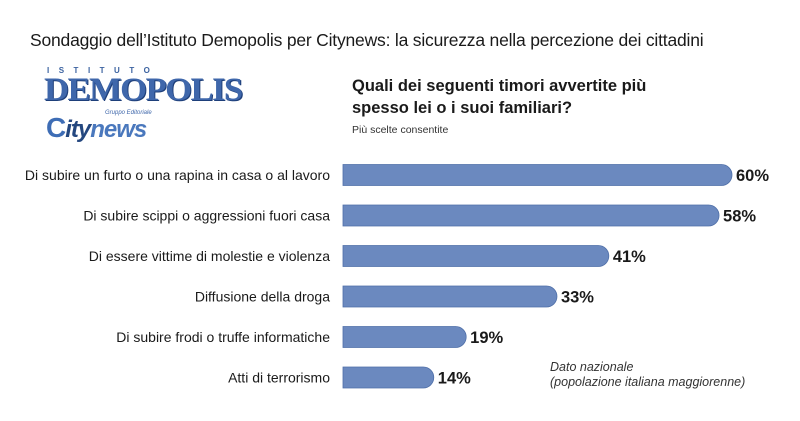 This screenshot has width=800, height=421. I want to click on logo-city-ity: ity, so click(78, 129).